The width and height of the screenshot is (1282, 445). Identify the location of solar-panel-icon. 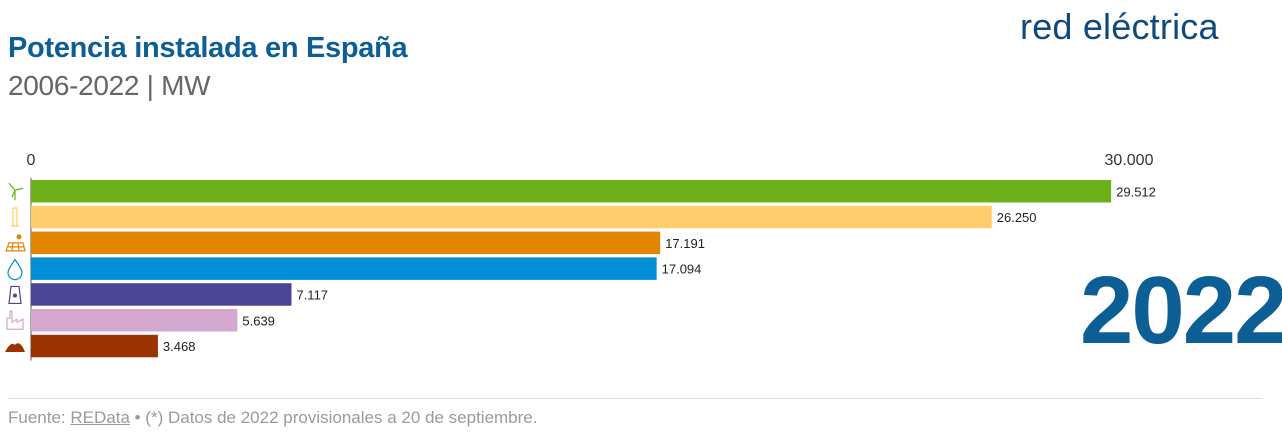
(15, 217).